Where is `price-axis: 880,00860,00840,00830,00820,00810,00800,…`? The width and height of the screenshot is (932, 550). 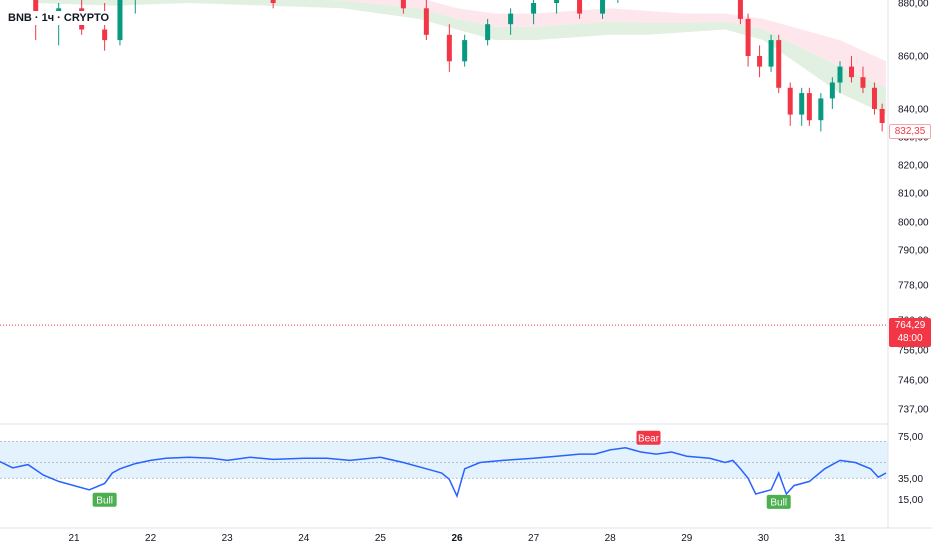 price-axis: 880,00860,00840,00830,00820,00810,00800,… is located at coordinates (908, 212).